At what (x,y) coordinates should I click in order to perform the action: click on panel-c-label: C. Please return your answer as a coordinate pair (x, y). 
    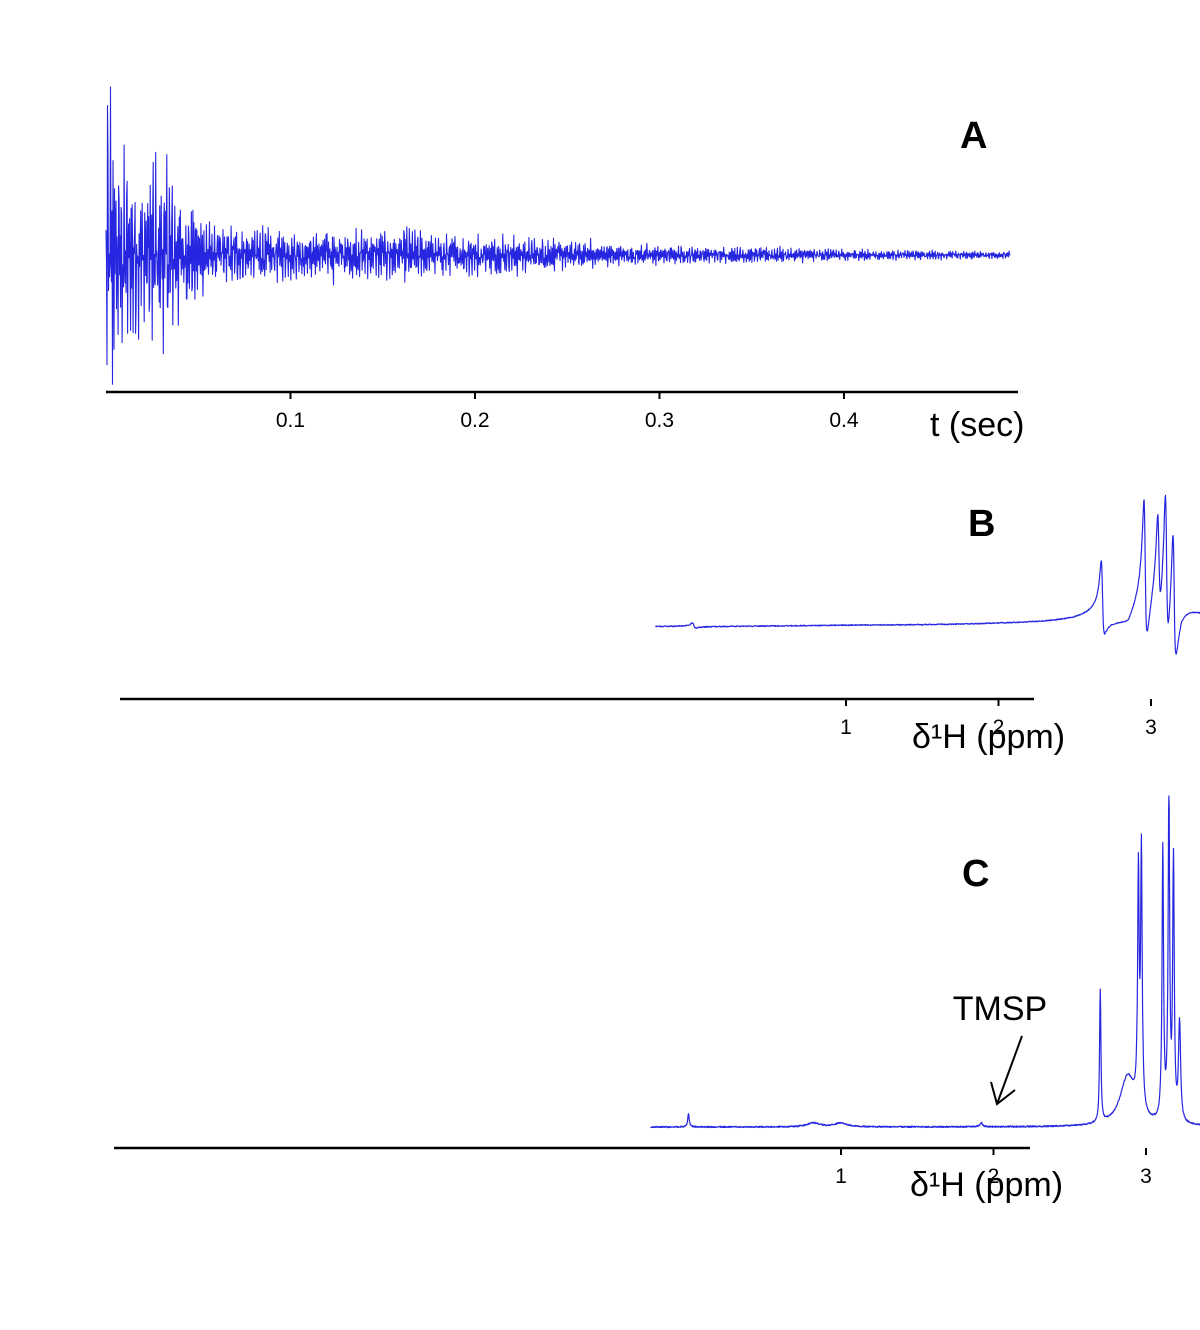
    Looking at the image, I should click on (975, 874).